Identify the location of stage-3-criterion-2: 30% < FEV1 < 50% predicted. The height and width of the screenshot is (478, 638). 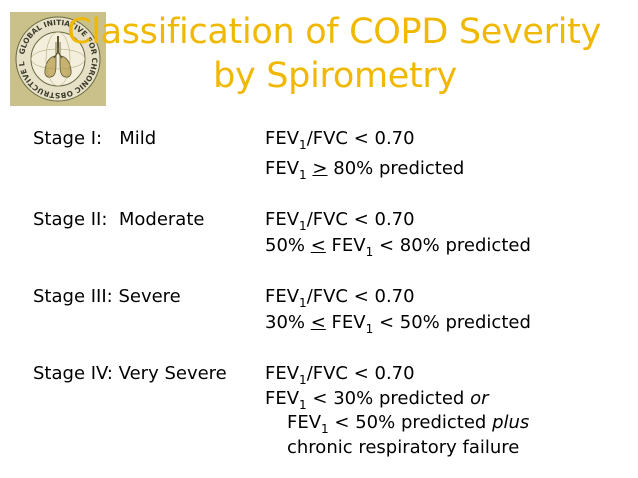
(398, 324).